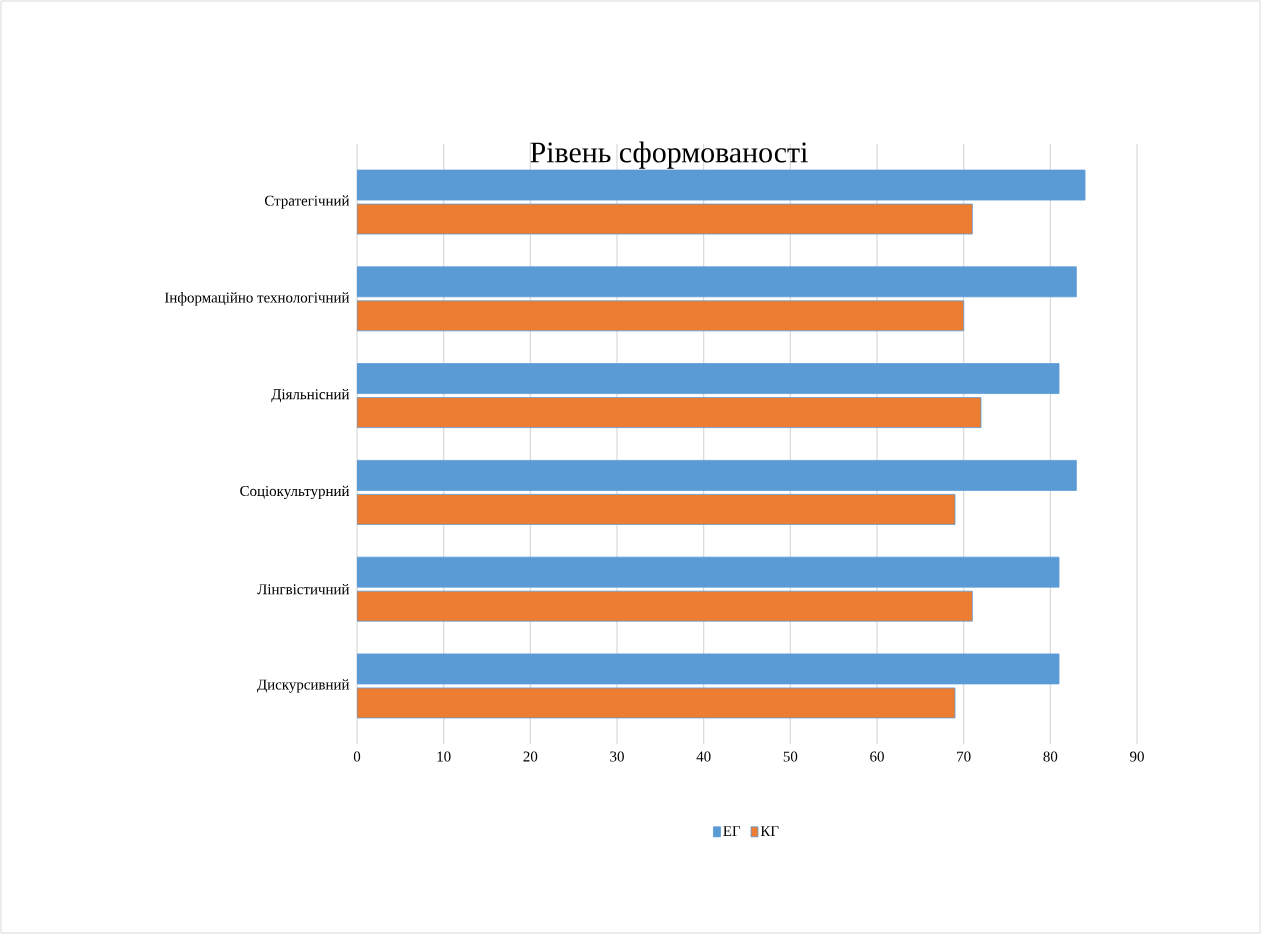 The height and width of the screenshot is (934, 1261). I want to click on x-tick-label: 20, so click(530, 756).